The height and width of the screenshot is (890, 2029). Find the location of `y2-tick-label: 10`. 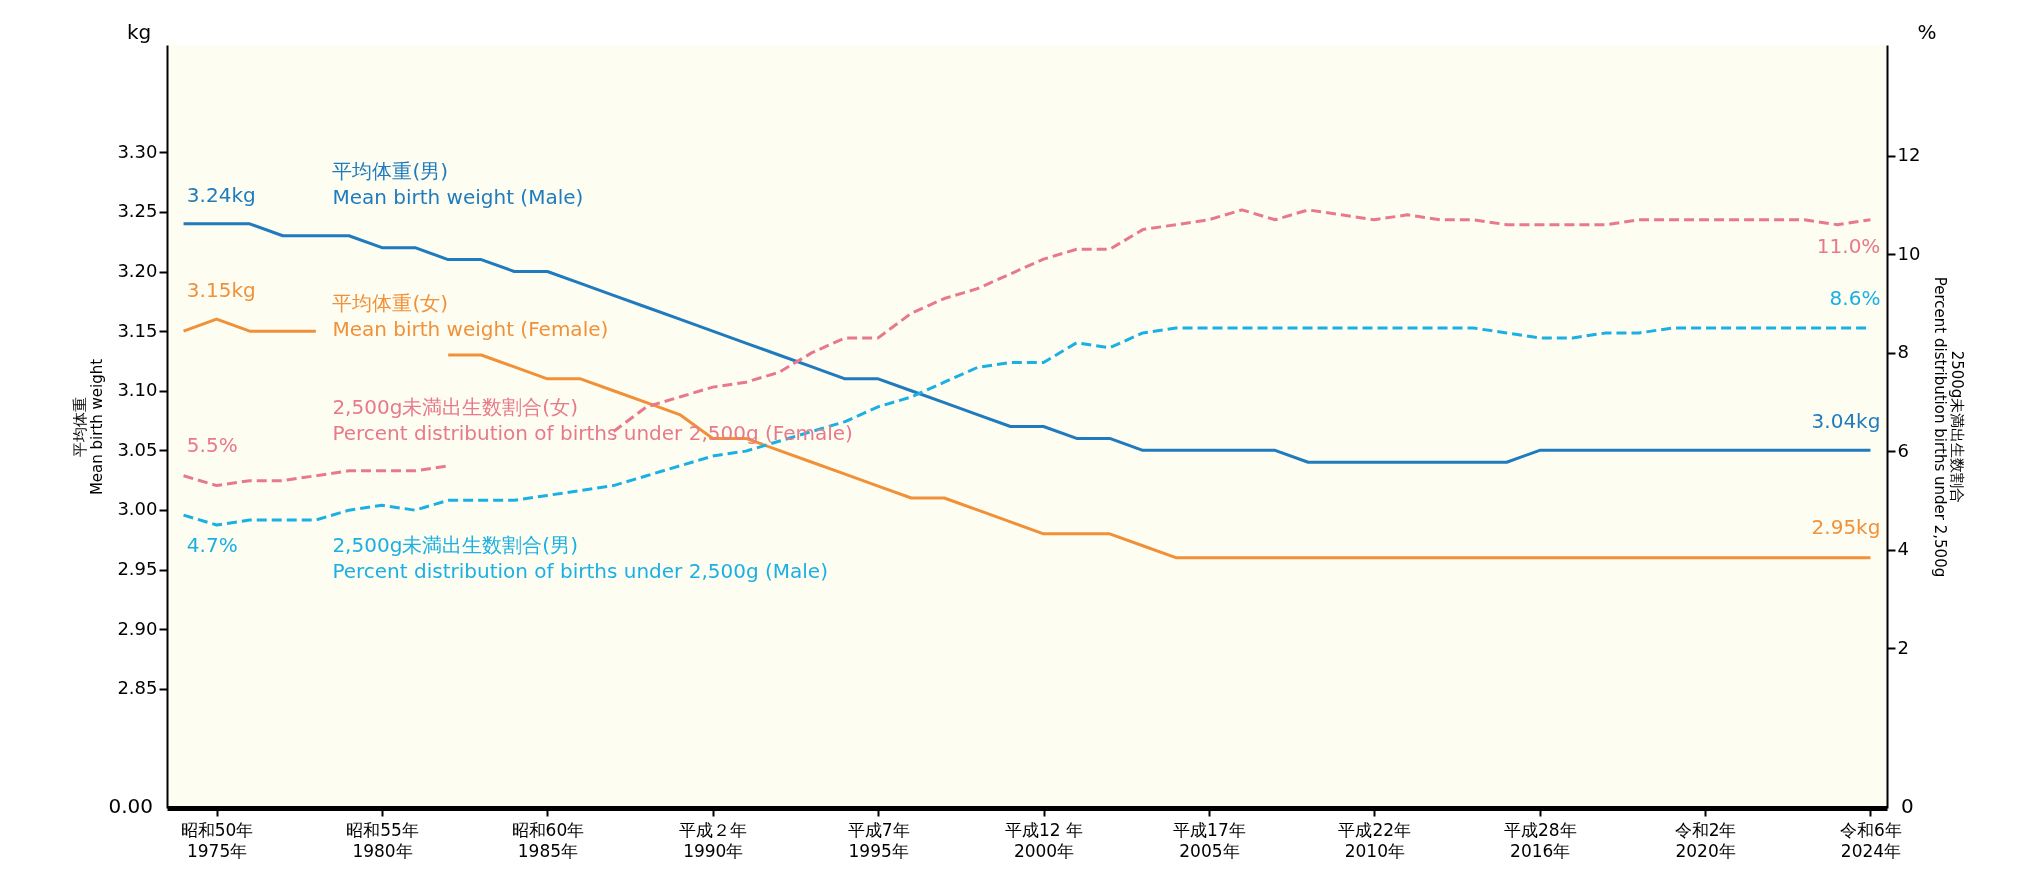

y2-tick-label: 10 is located at coordinates (1909, 253).